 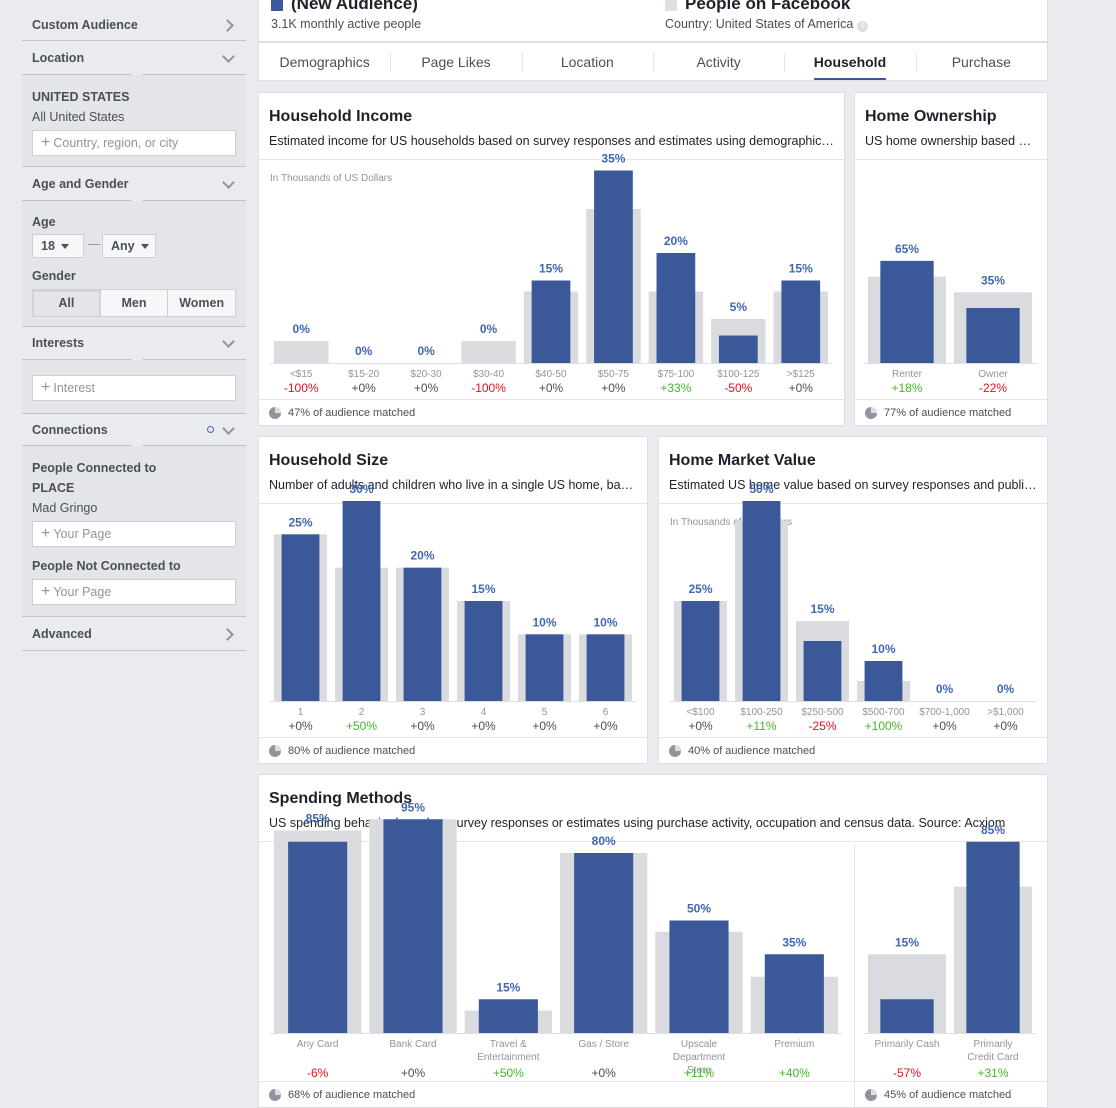 I want to click on caret-down-icon, so click(x=64, y=246).